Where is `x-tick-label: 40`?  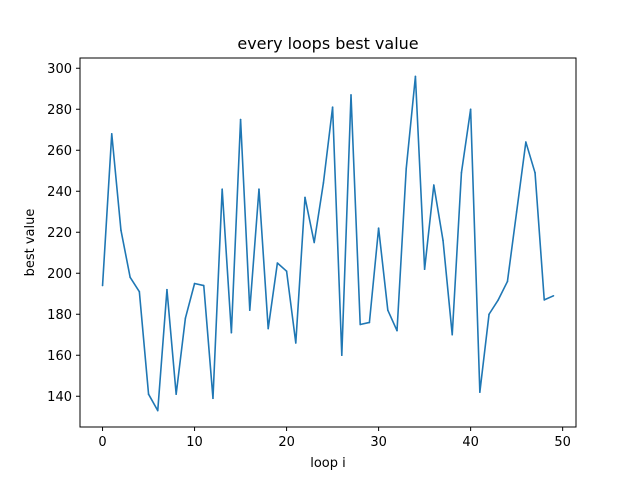 x-tick-label: 40 is located at coordinates (470, 442).